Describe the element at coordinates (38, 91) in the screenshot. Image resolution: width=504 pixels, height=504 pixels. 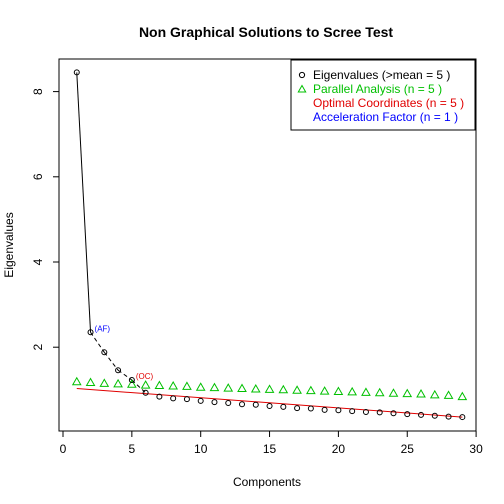
I see `y-tick-label: 8` at that location.